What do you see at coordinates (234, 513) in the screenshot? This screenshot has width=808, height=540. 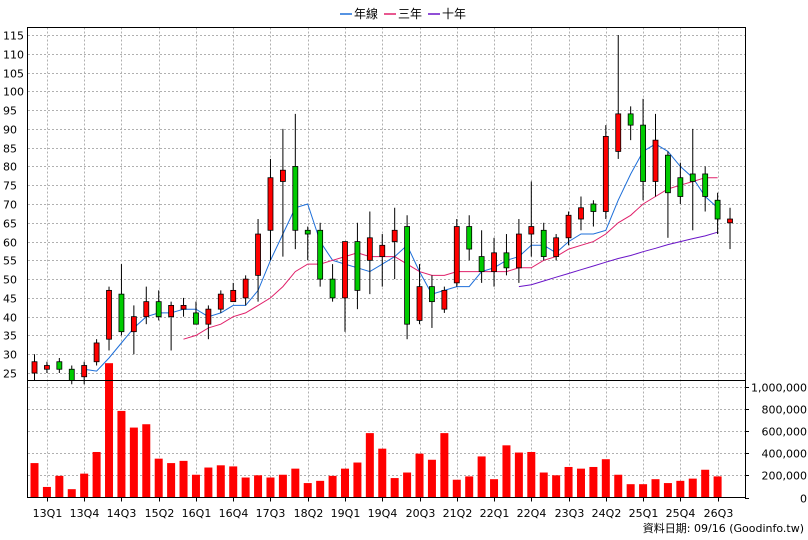 I see `time-tick-label: 16Q4` at bounding box center [234, 513].